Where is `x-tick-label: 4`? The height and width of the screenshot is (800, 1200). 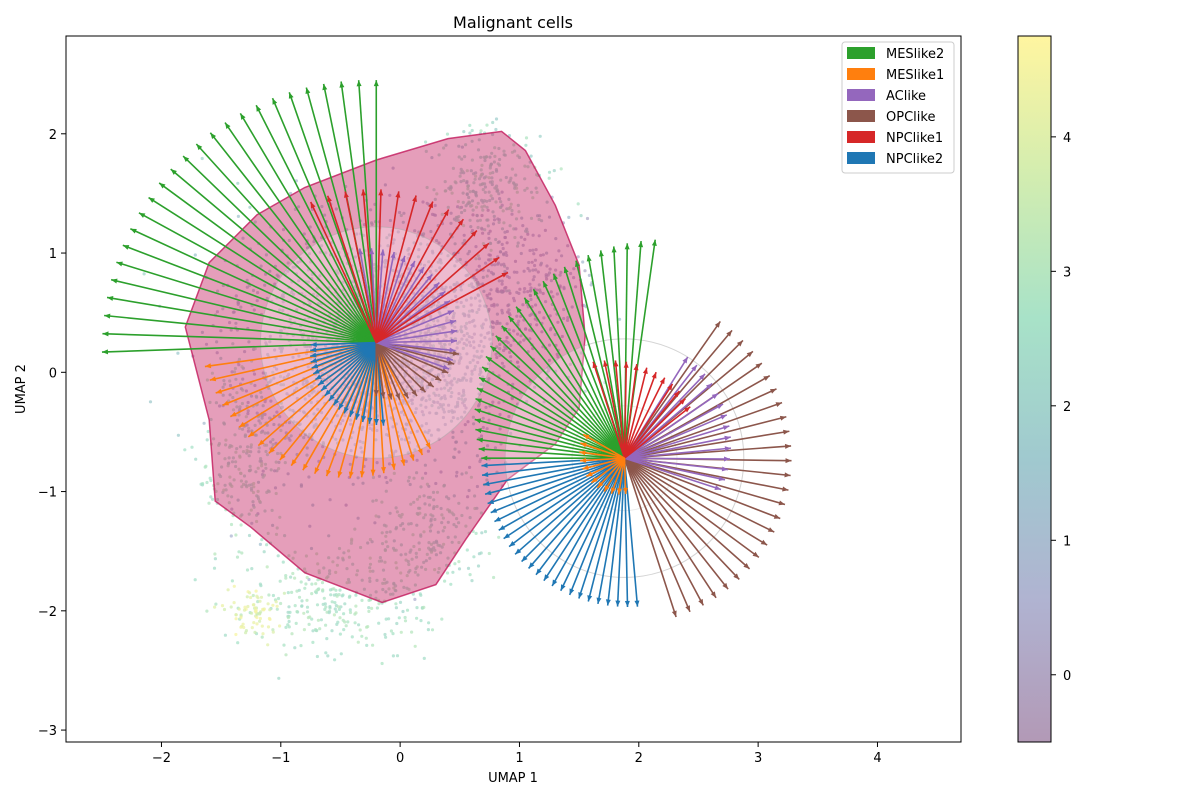
x-tick-label: 4 is located at coordinates (877, 758).